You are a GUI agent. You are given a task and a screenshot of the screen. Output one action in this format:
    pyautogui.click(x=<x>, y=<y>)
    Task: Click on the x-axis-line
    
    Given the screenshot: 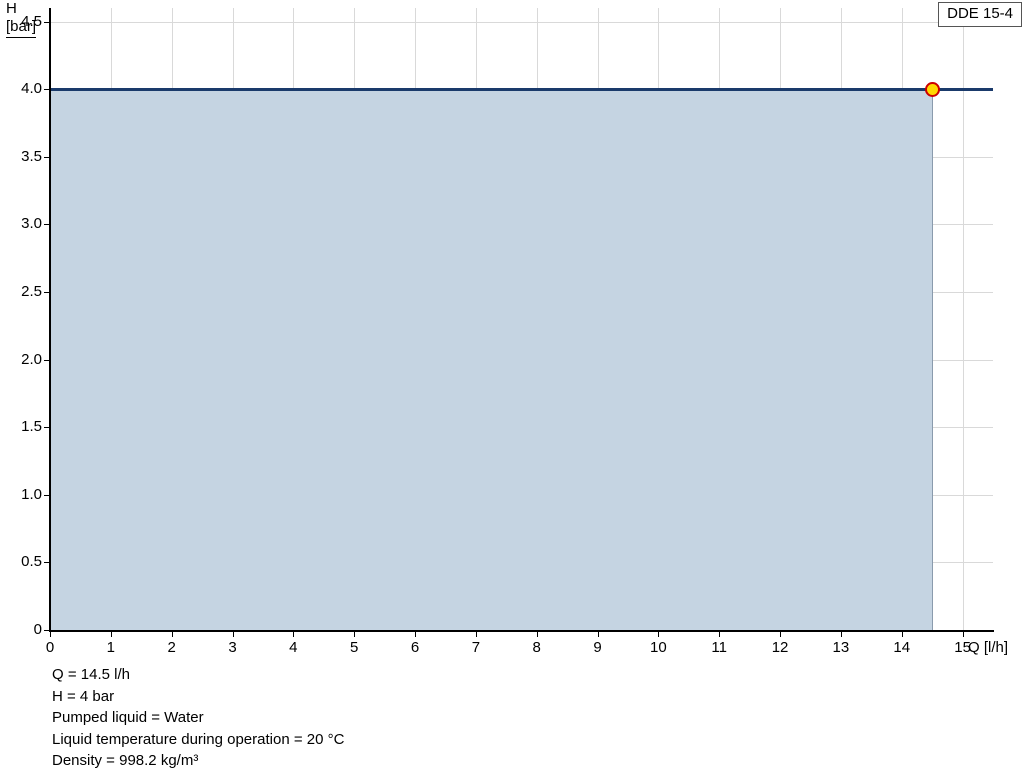 What is the action you would take?
    pyautogui.click(x=521, y=631)
    